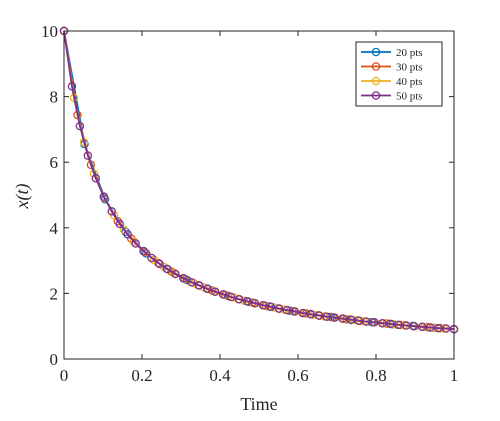 This screenshot has width=500, height=421. I want to click on legend-label-3: 40 pts, so click(409, 82).